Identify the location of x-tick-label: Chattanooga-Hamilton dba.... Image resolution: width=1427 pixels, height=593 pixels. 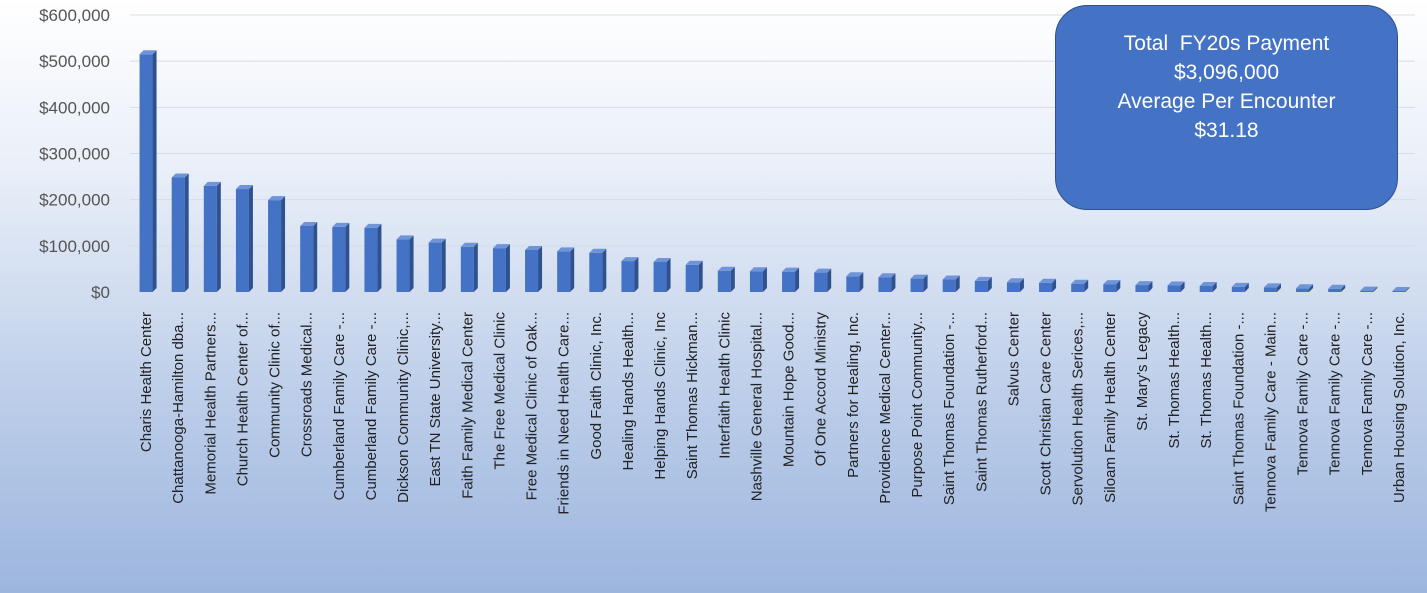
(178, 408).